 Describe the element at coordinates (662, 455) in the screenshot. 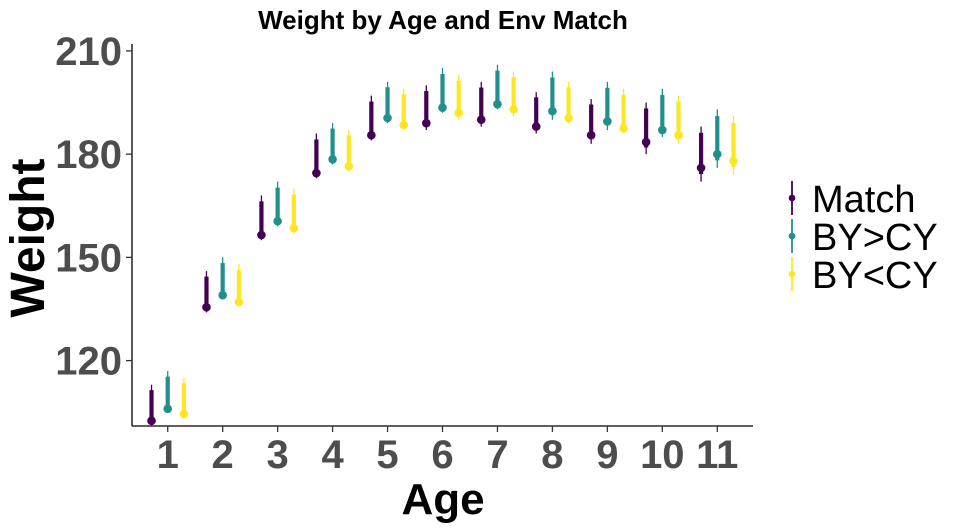

I see `x-tick-label: 10` at that location.